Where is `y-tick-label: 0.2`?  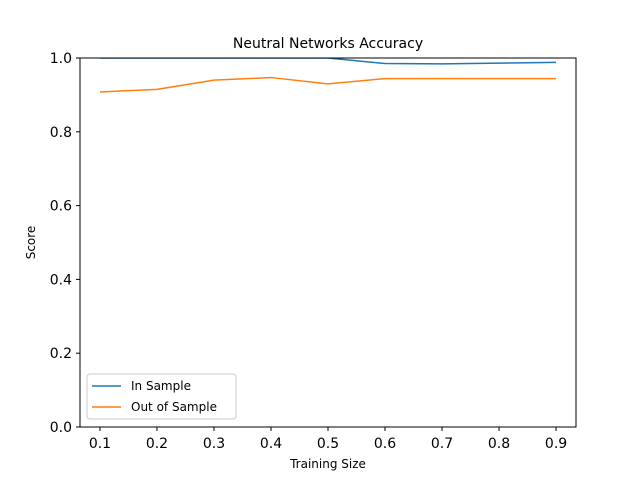 y-tick-label: 0.2 is located at coordinates (61, 354).